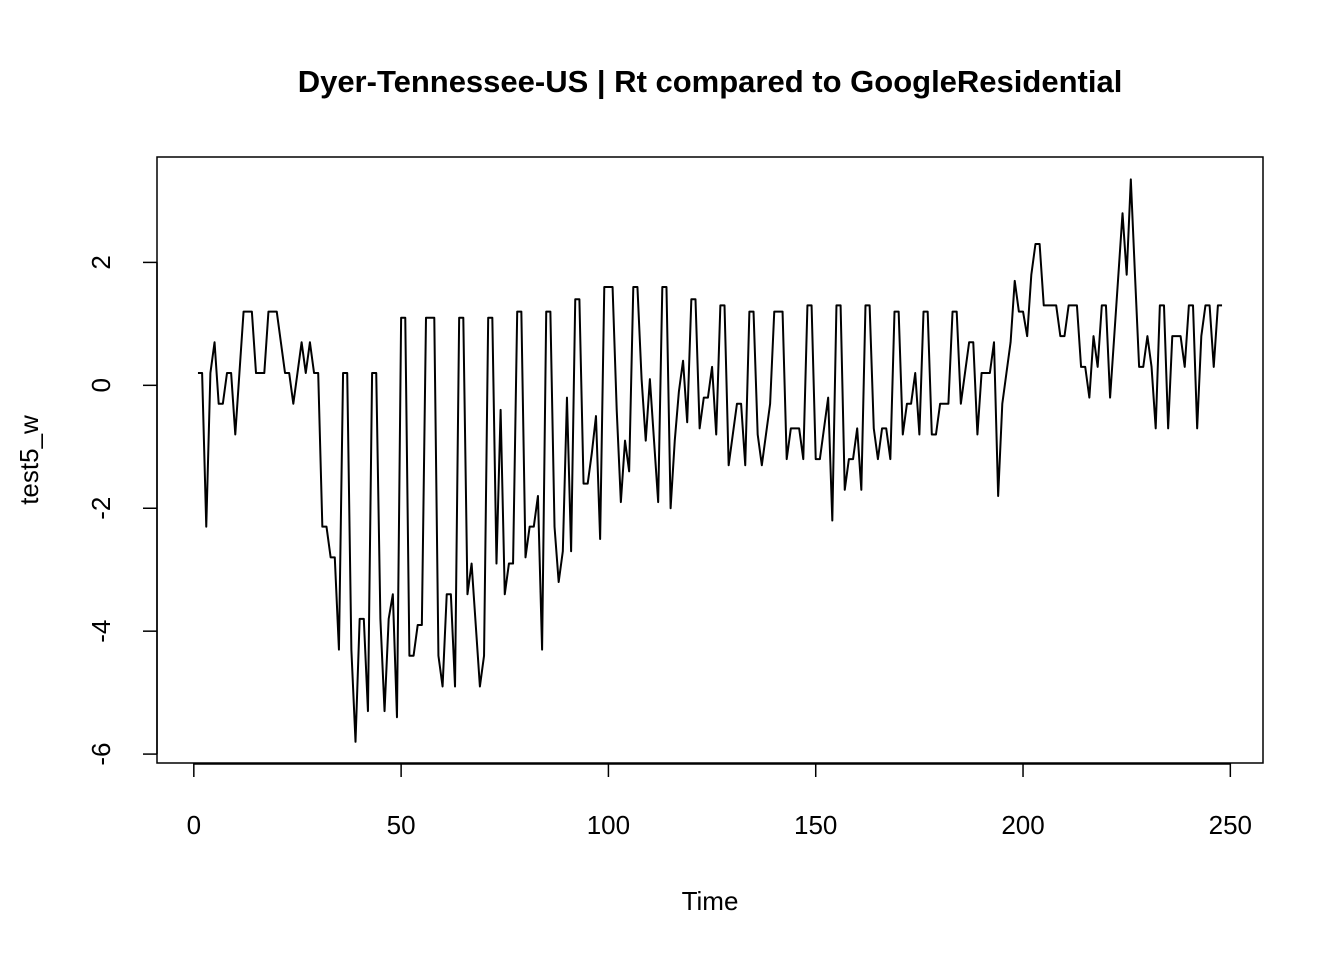  What do you see at coordinates (29, 460) in the screenshot?
I see `y-axis-label: test5_w` at bounding box center [29, 460].